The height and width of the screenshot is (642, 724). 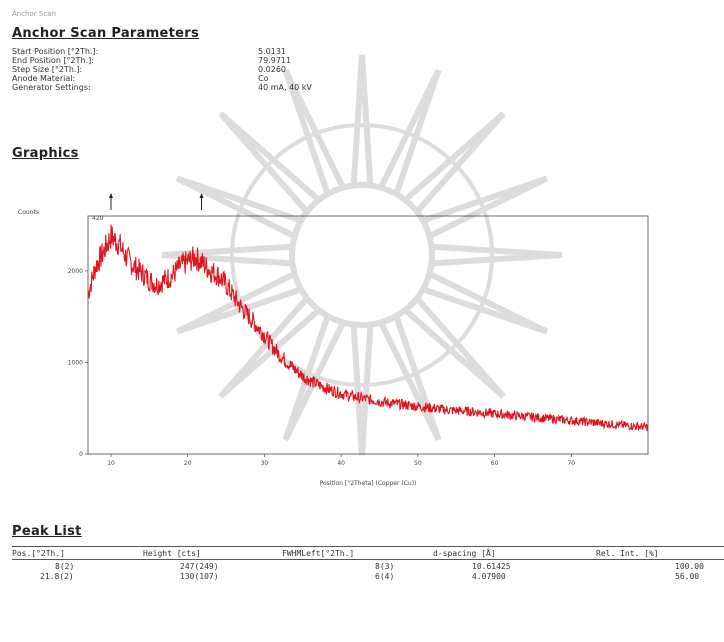 I want to click on section-graphics-title: Graphics, so click(x=45, y=153).